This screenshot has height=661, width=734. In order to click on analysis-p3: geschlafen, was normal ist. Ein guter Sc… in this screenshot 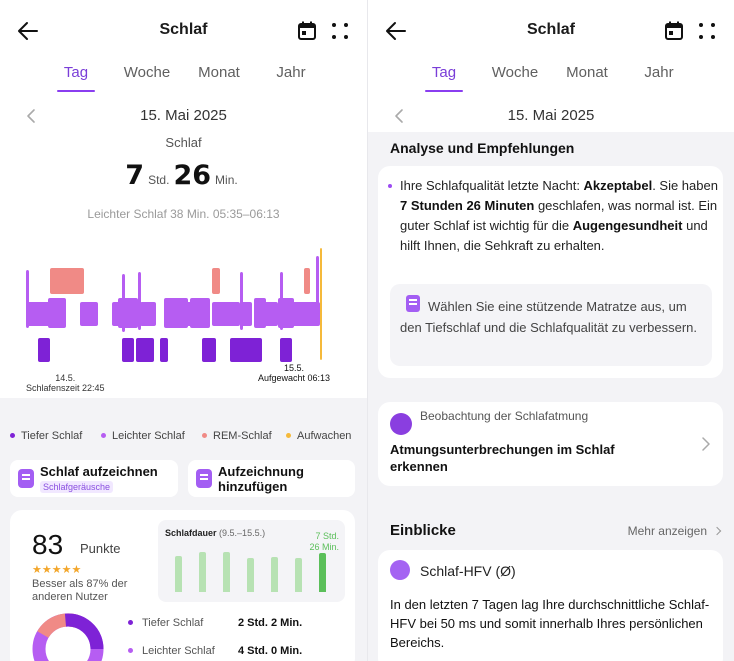, I will do `click(559, 215)`.